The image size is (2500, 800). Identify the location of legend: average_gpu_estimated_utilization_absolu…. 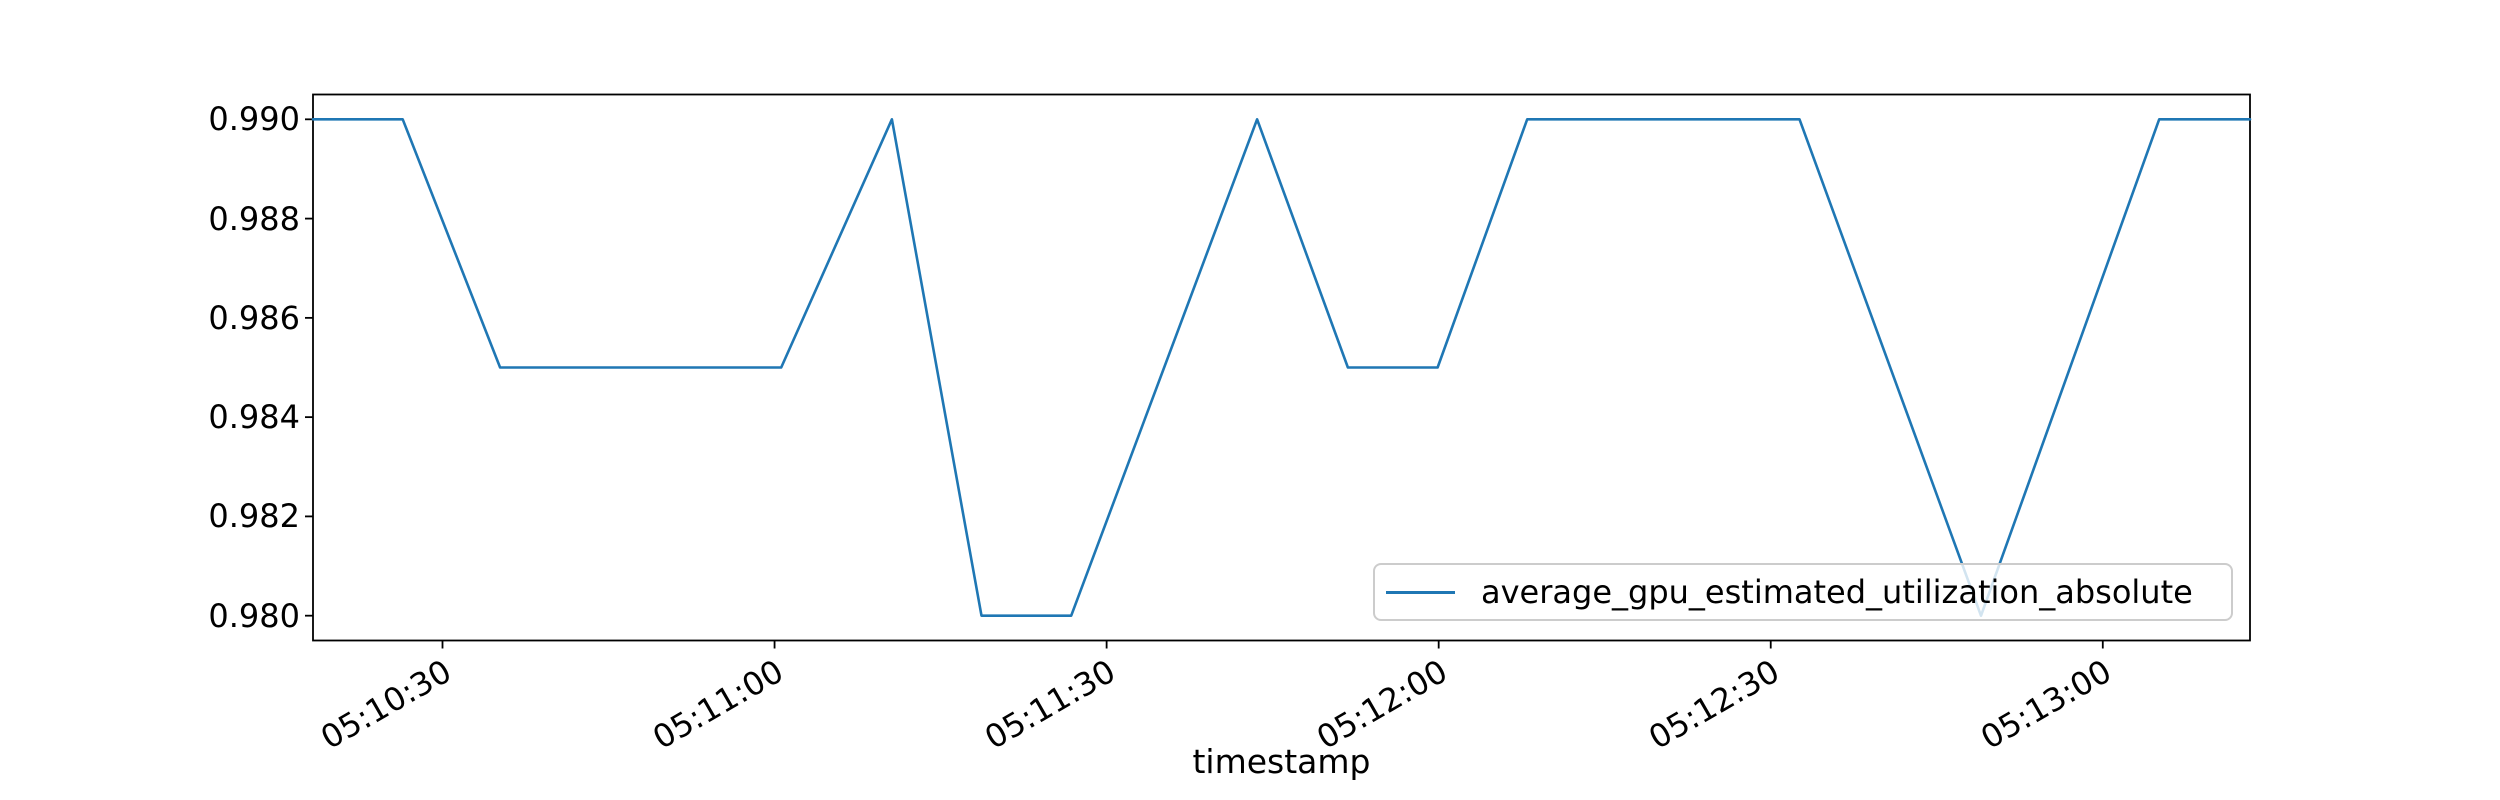
(1803, 592).